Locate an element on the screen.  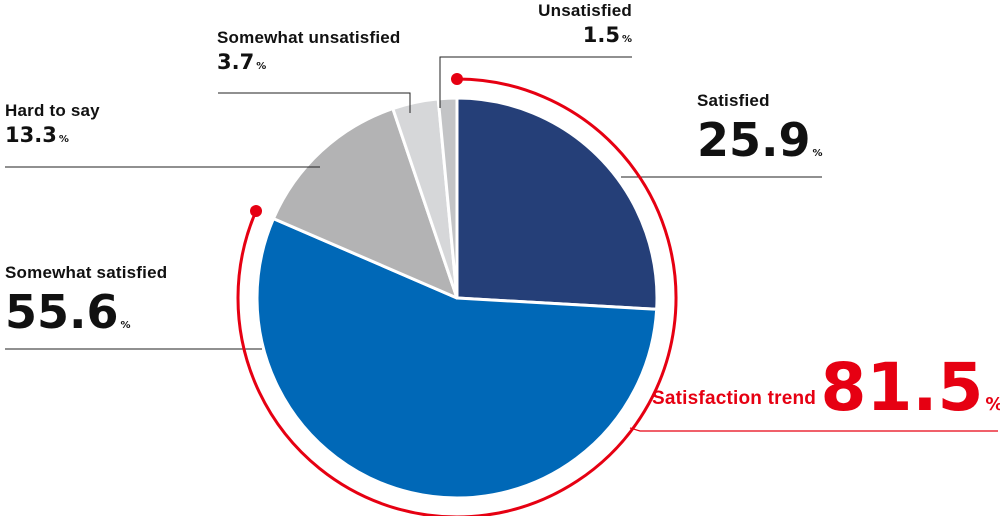
label-somewhat-unsatisfied: Somewhat unsatisfied 3.7% is located at coordinates (308, 50).